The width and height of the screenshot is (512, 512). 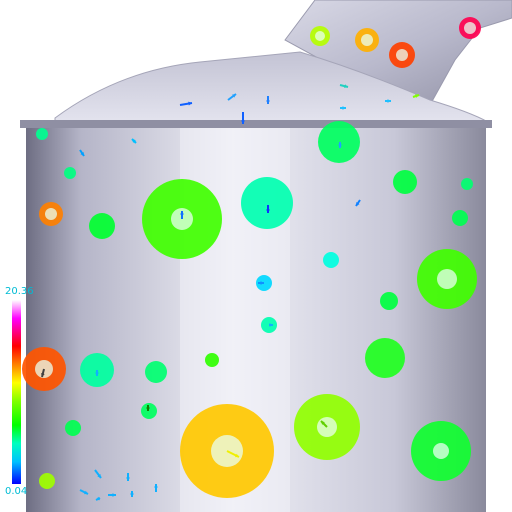 What do you see at coordinates (256, 124) in the screenshot?
I see `vessel-rim` at bounding box center [256, 124].